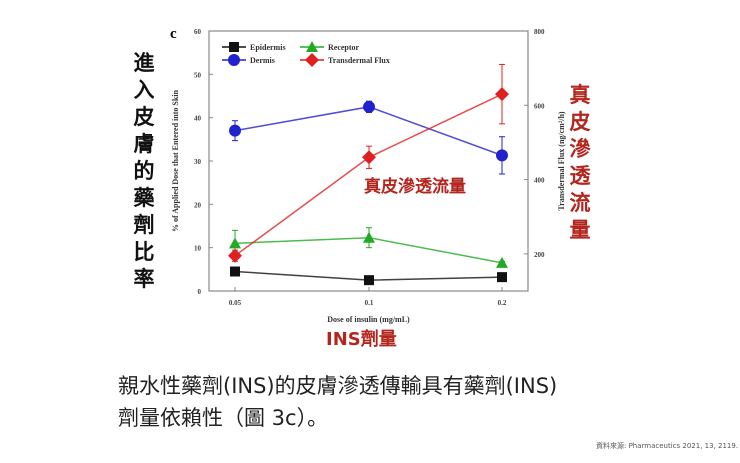 The width and height of the screenshot is (740, 463). What do you see at coordinates (337, 402) in the screenshot?
I see `caption: 親水性藥劑(INS)的皮膚滲透傳輸具有藥劑(INS) 劑量依賴性（圖 3c）。` at bounding box center [337, 402].